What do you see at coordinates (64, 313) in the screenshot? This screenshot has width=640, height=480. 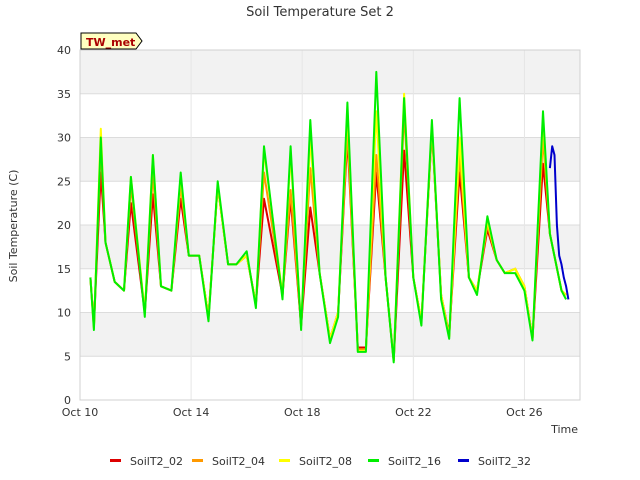 I see `y-tick-label: 10` at bounding box center [64, 313].